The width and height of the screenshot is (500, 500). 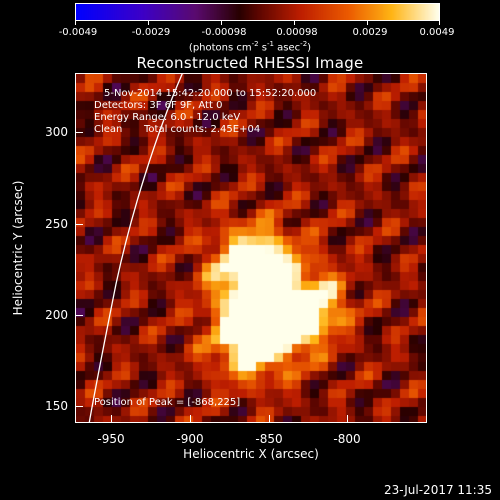 What do you see at coordinates (108, 129) in the screenshot?
I see `clean-text: Clean` at bounding box center [108, 129].